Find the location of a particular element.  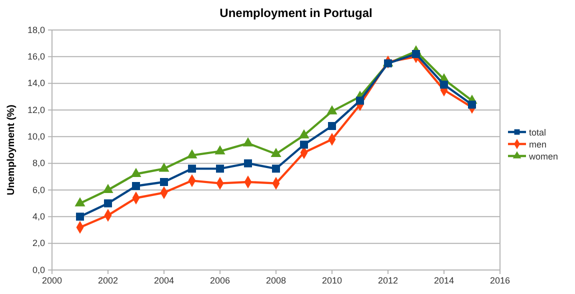

x-tick-label: 2008 is located at coordinates (276, 280).